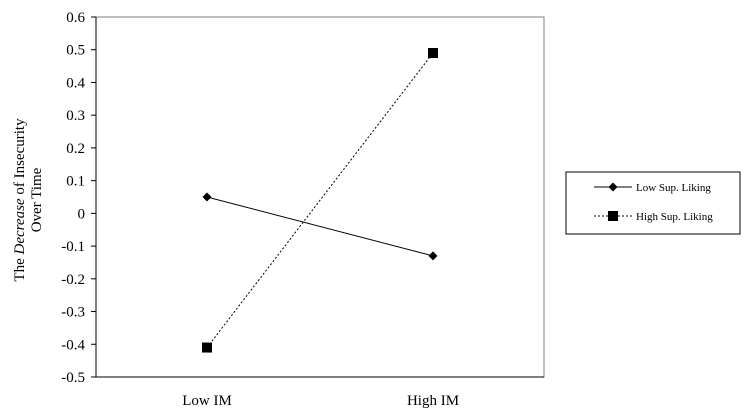  What do you see at coordinates (93, 197) in the screenshot?
I see `y-axis-ticks` at bounding box center [93, 197].